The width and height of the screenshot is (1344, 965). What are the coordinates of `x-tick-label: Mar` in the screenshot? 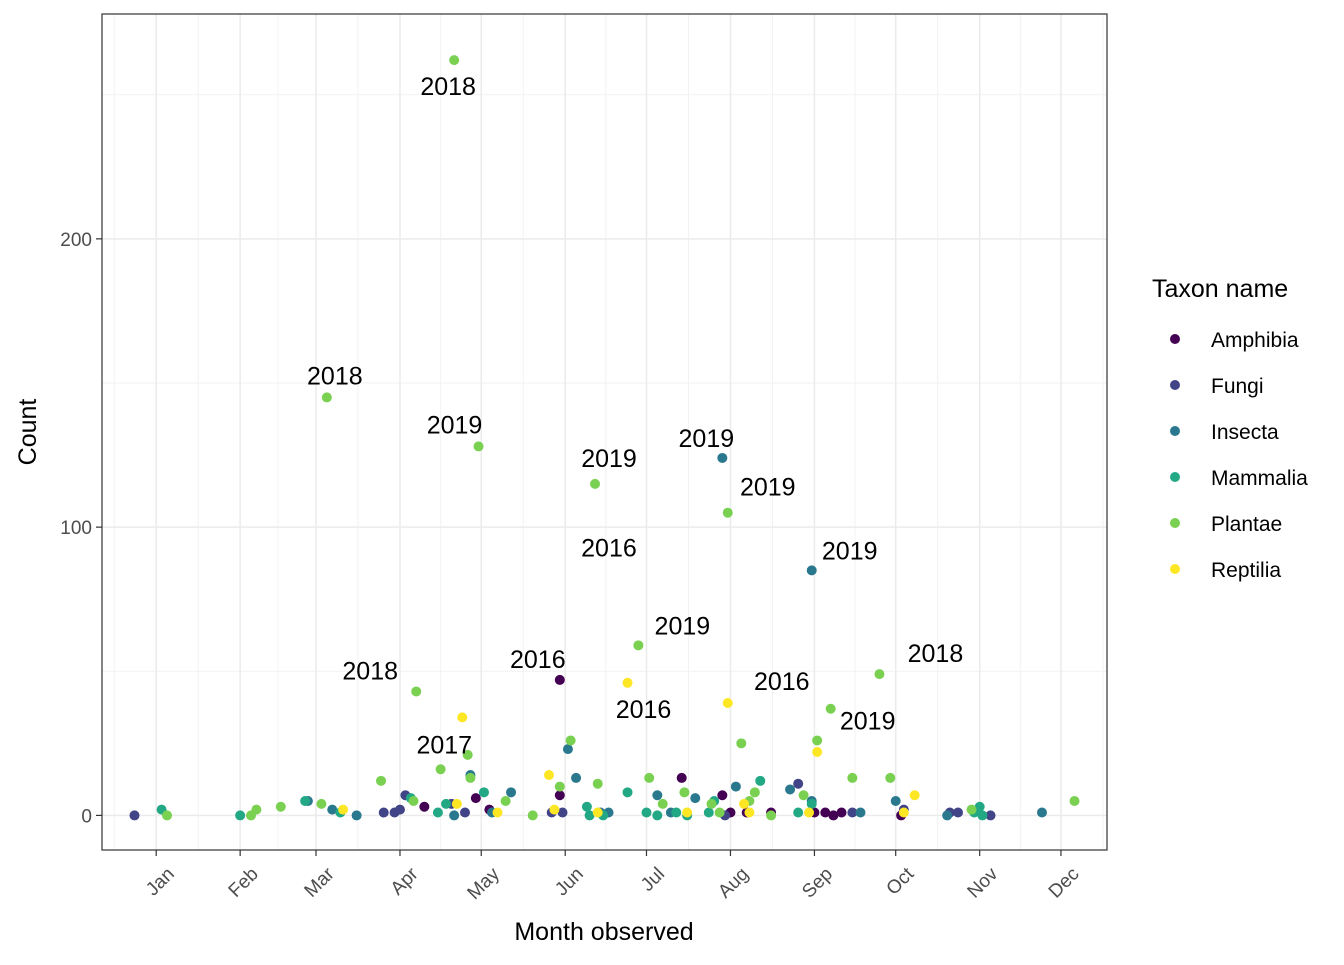 It's located at (320, 882).